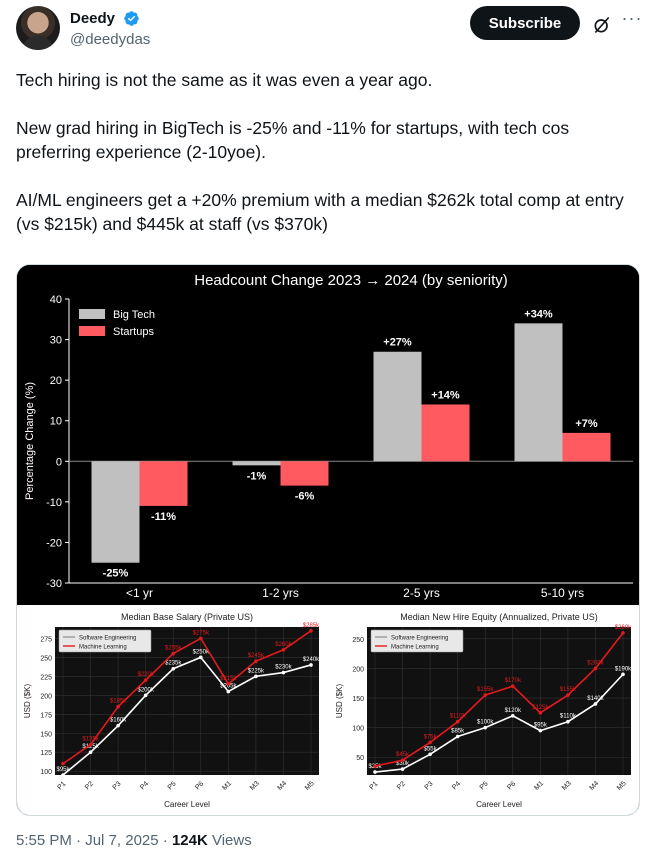 This screenshot has height=863, width=649. Describe the element at coordinates (397, 343) in the screenshot. I see `data-label: +27%` at that location.